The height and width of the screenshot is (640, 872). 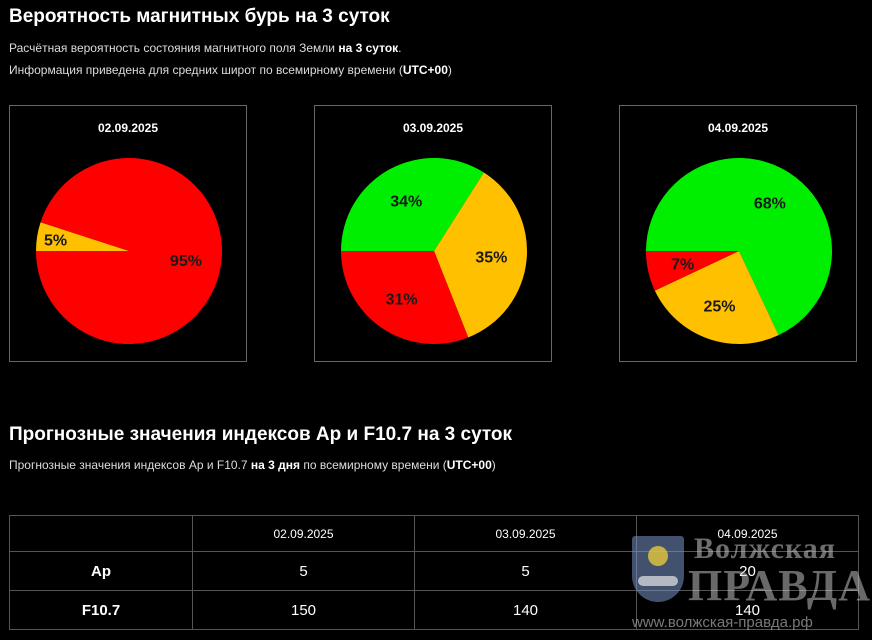 What do you see at coordinates (402, 300) in the screenshot?
I see `pie-slice-label: 31%` at bounding box center [402, 300].